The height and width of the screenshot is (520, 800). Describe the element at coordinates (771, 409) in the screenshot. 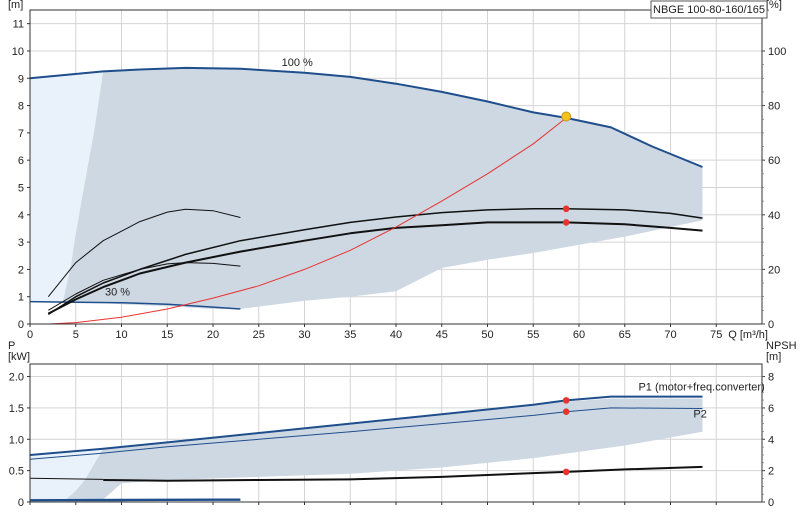

I see `y2-tick-label: 6` at that location.